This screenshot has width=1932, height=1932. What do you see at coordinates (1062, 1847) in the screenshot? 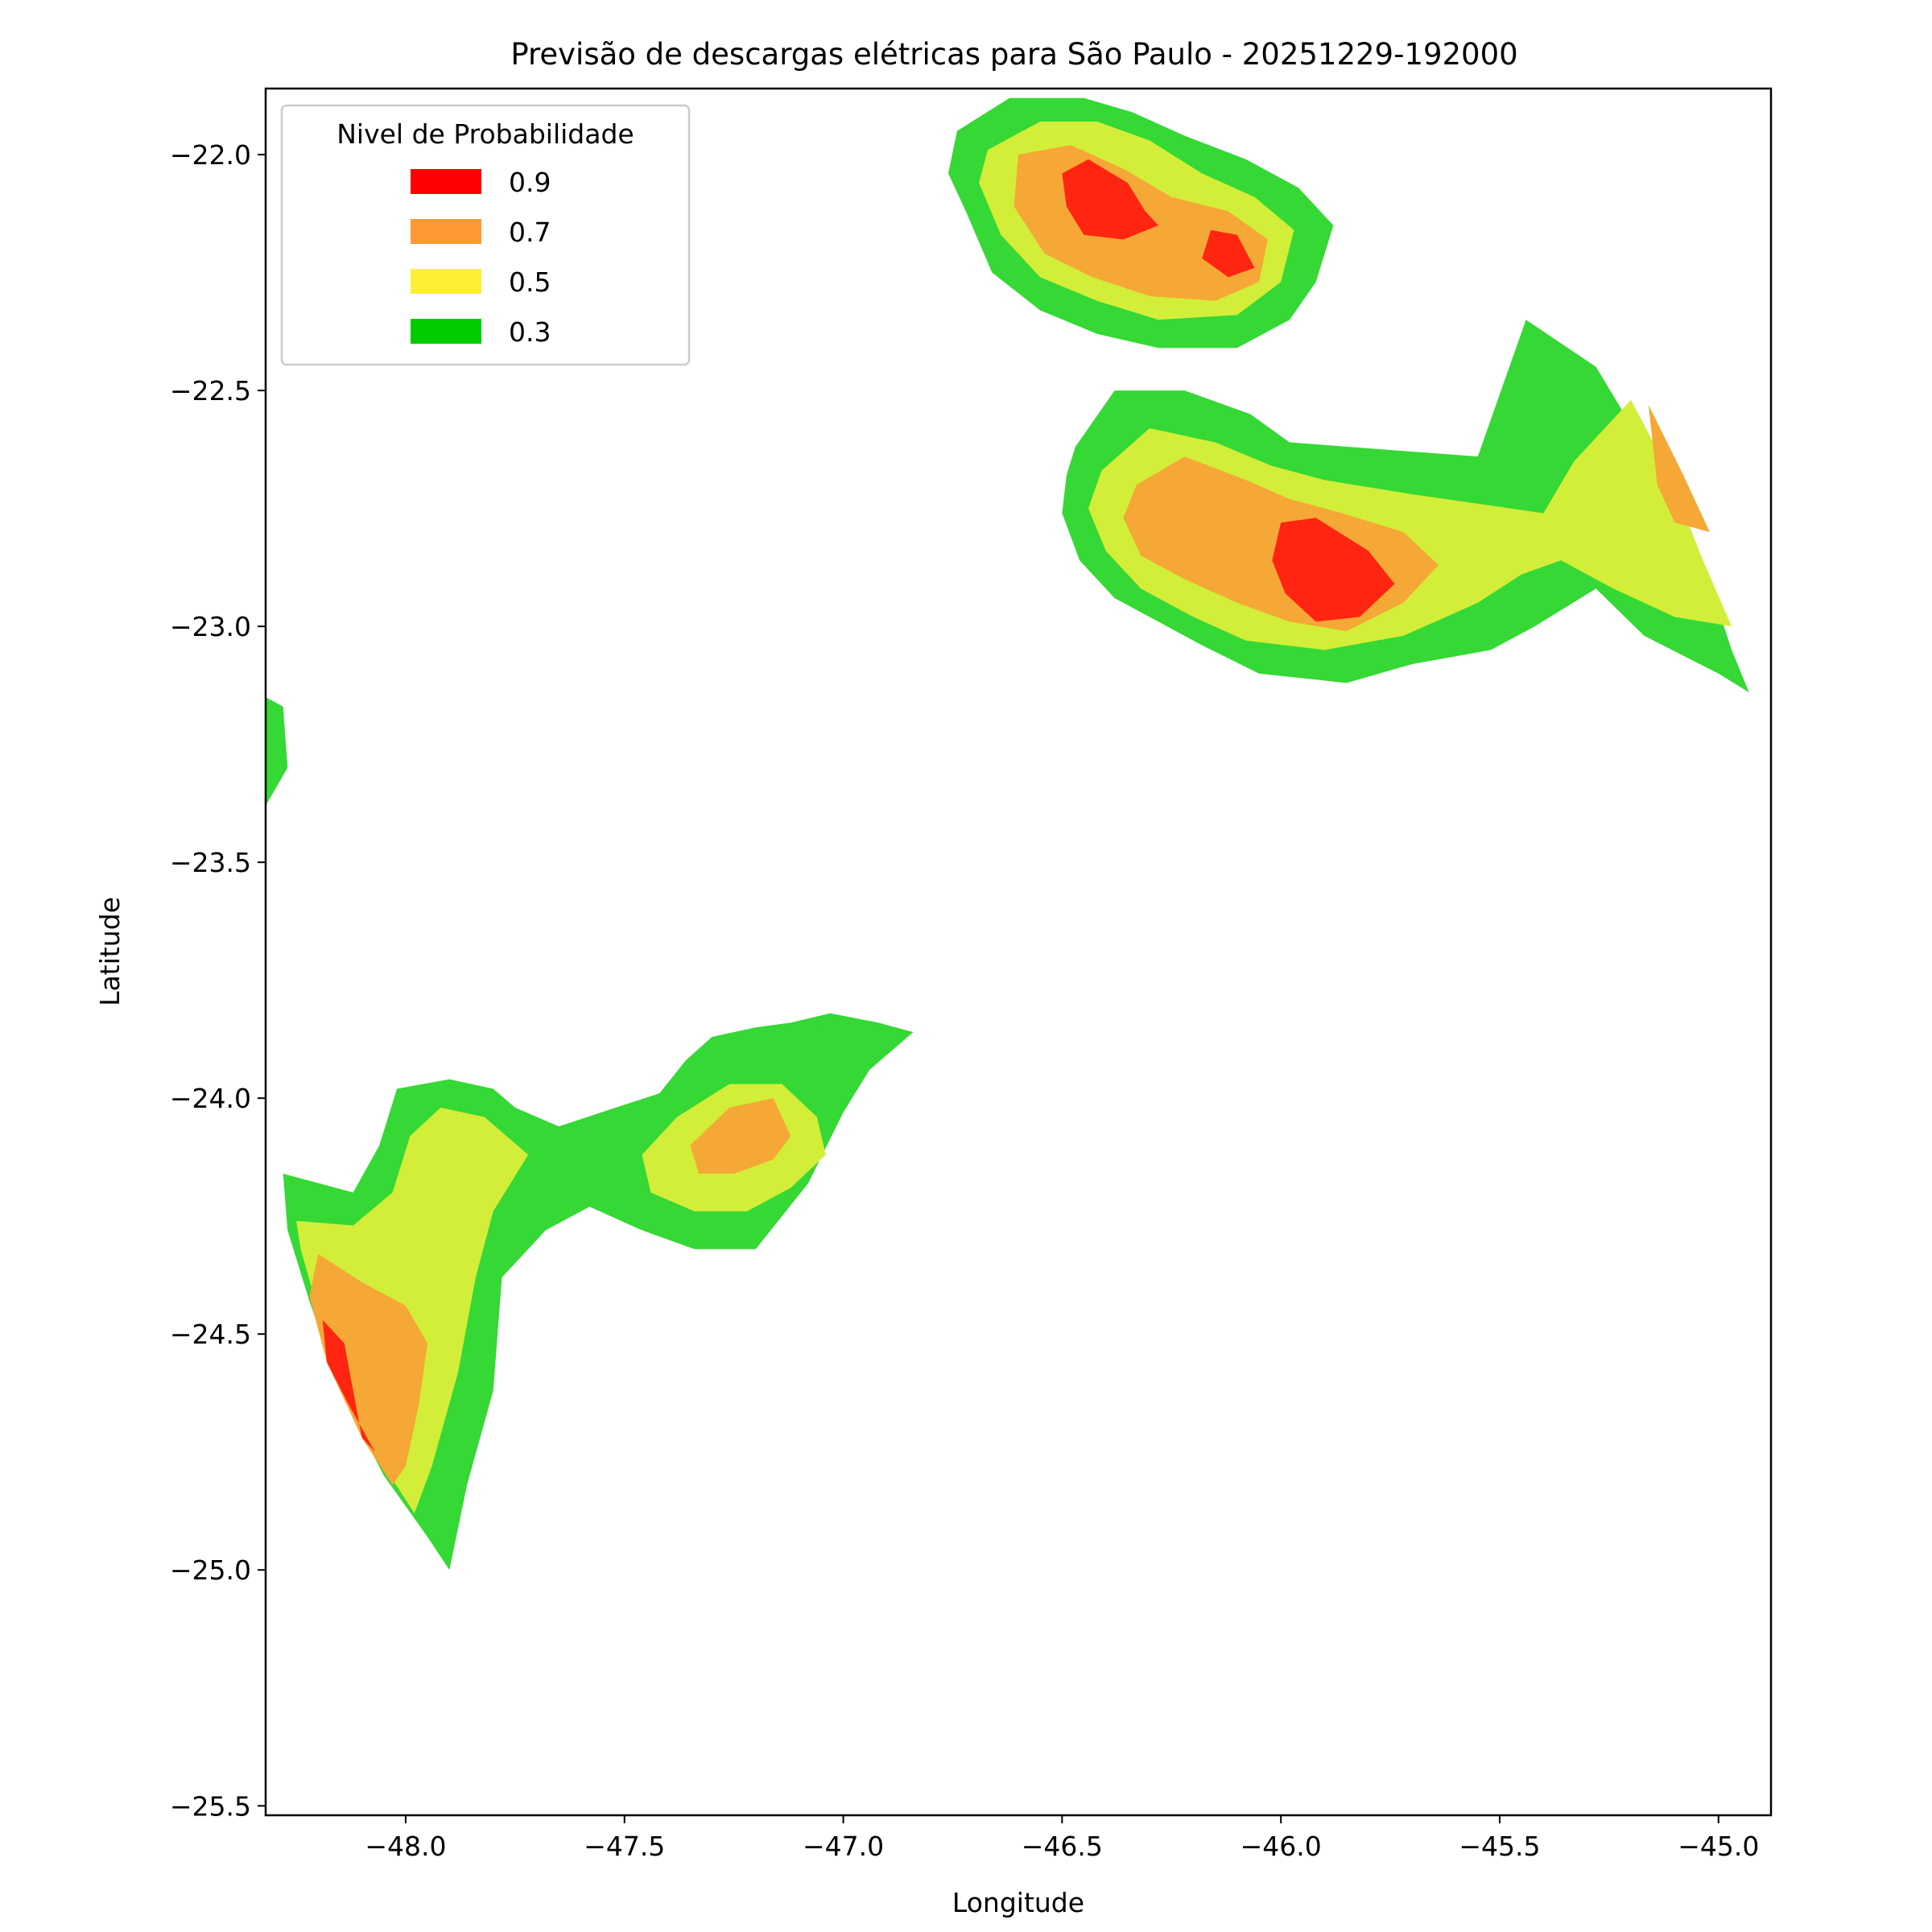
I see `x-tick-label: −46.5` at bounding box center [1062, 1847].